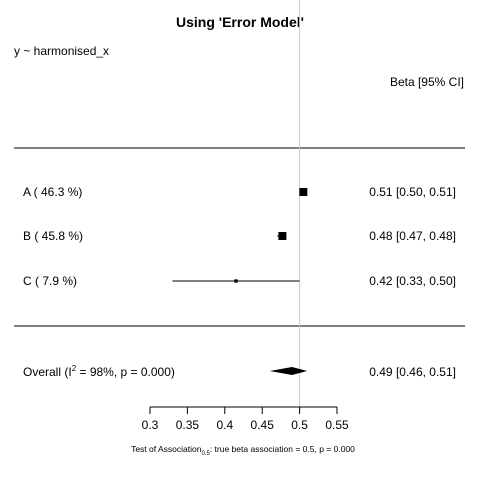 The width and height of the screenshot is (480, 480). What do you see at coordinates (61, 51) in the screenshot?
I see `model-formula: y ~ harmonised_x` at bounding box center [61, 51].